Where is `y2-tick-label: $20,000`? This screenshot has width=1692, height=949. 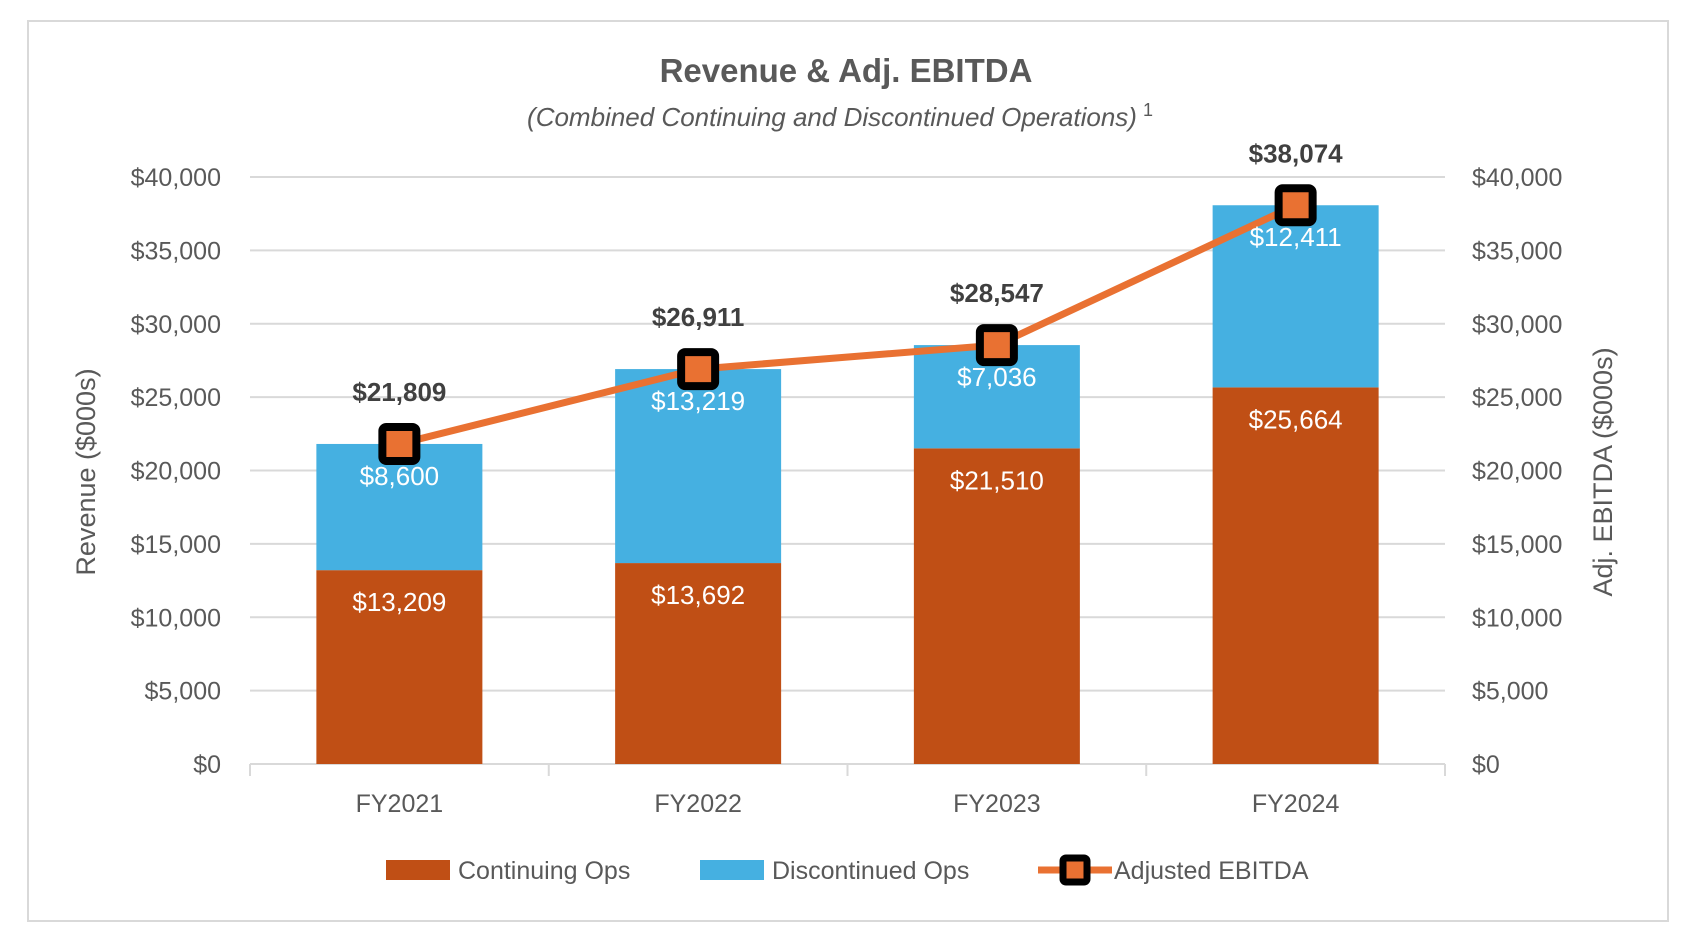 y2-tick-label: $20,000 is located at coordinates (1517, 472).